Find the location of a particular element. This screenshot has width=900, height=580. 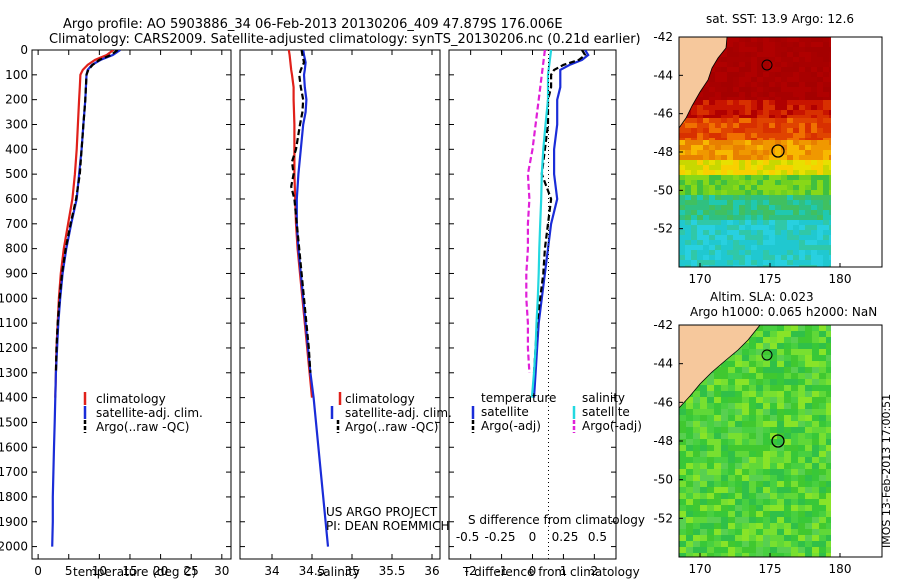

map-x-tick-label: 180 is located at coordinates (840, 569).